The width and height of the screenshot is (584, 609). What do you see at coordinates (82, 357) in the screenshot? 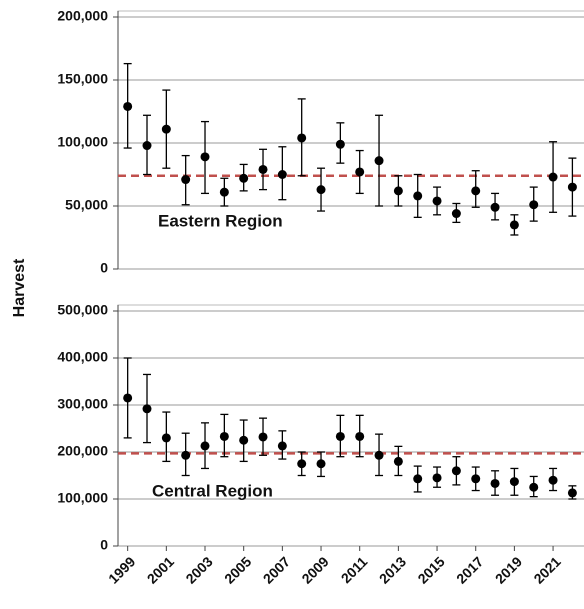
I see `y-tick-label: 400,000` at bounding box center [82, 357].